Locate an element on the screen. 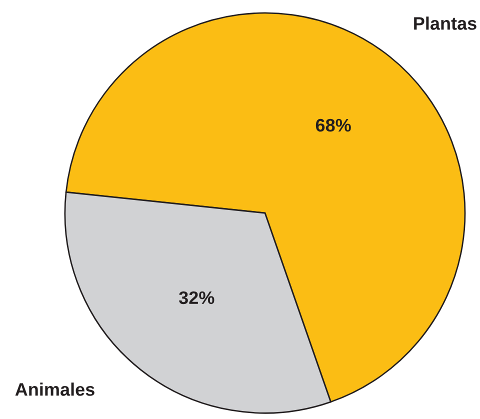  slice-label: Plantas is located at coordinates (445, 23).